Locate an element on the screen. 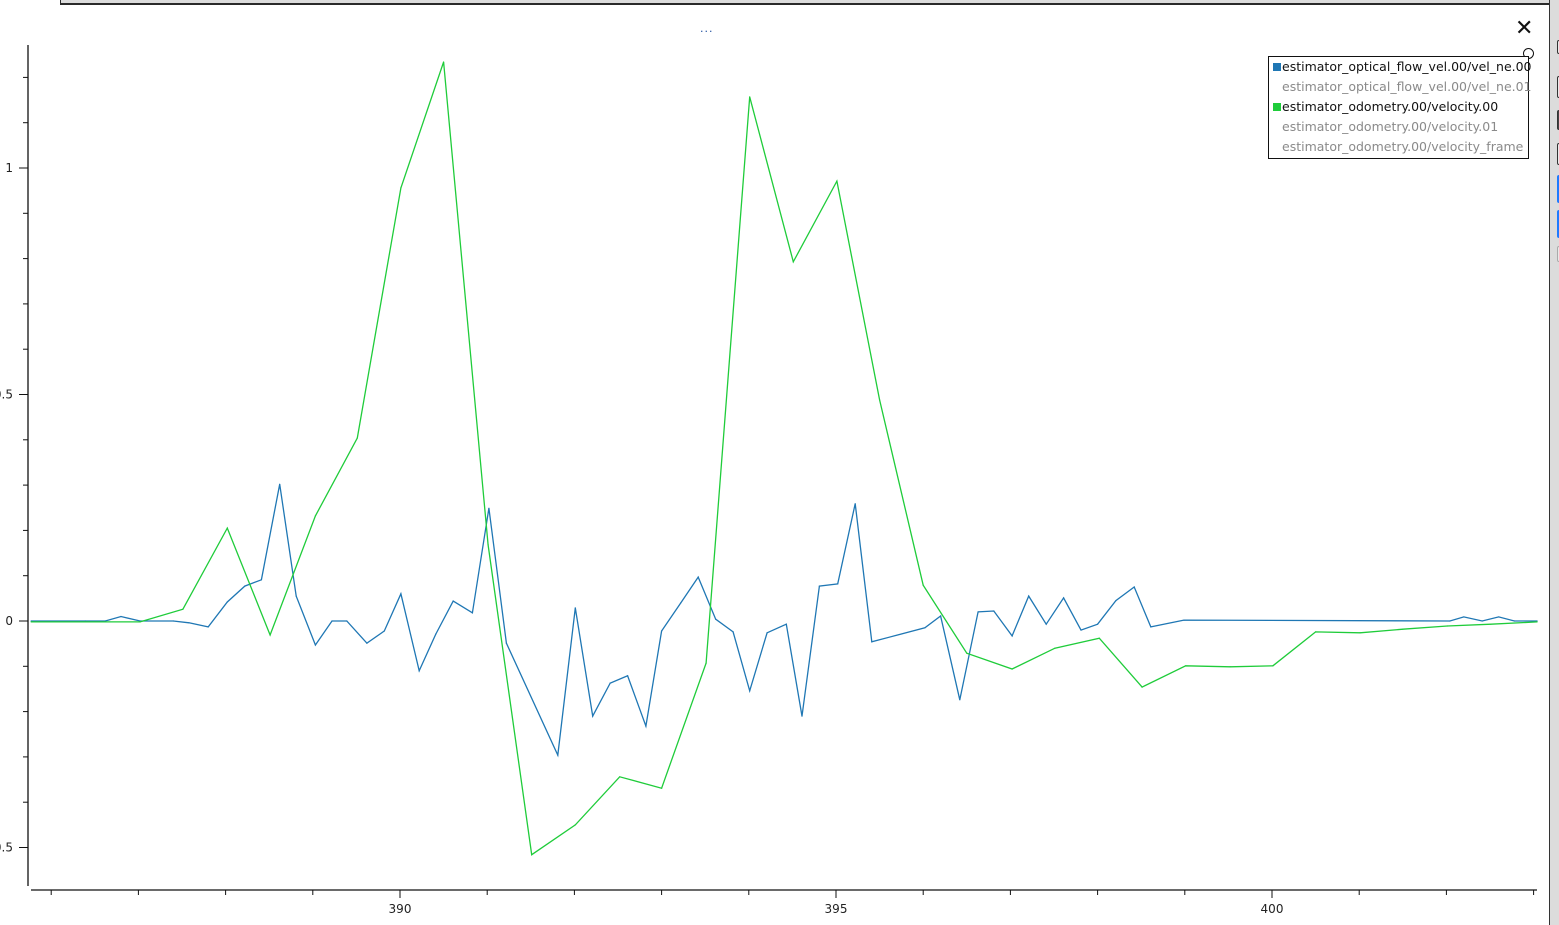  legend-swatch is located at coordinates (1277, 67).